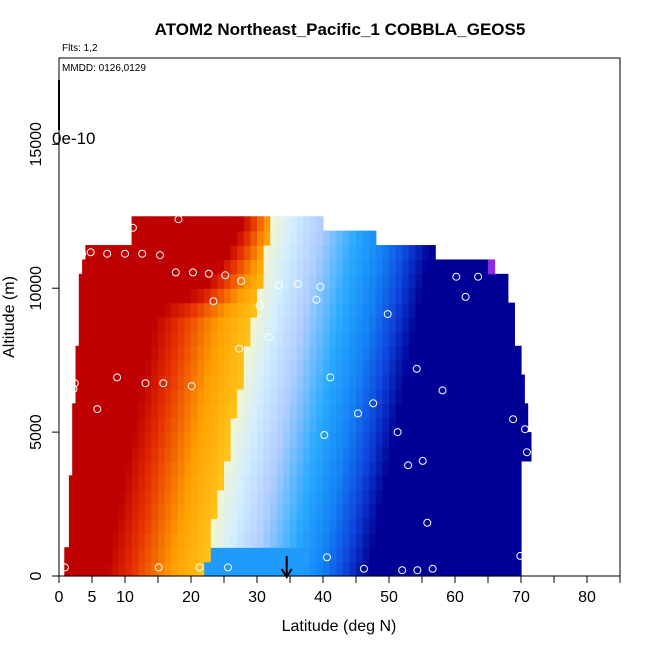 This screenshot has width=650, height=650. What do you see at coordinates (389, 597) in the screenshot?
I see `x-tick-label: 50` at bounding box center [389, 597].